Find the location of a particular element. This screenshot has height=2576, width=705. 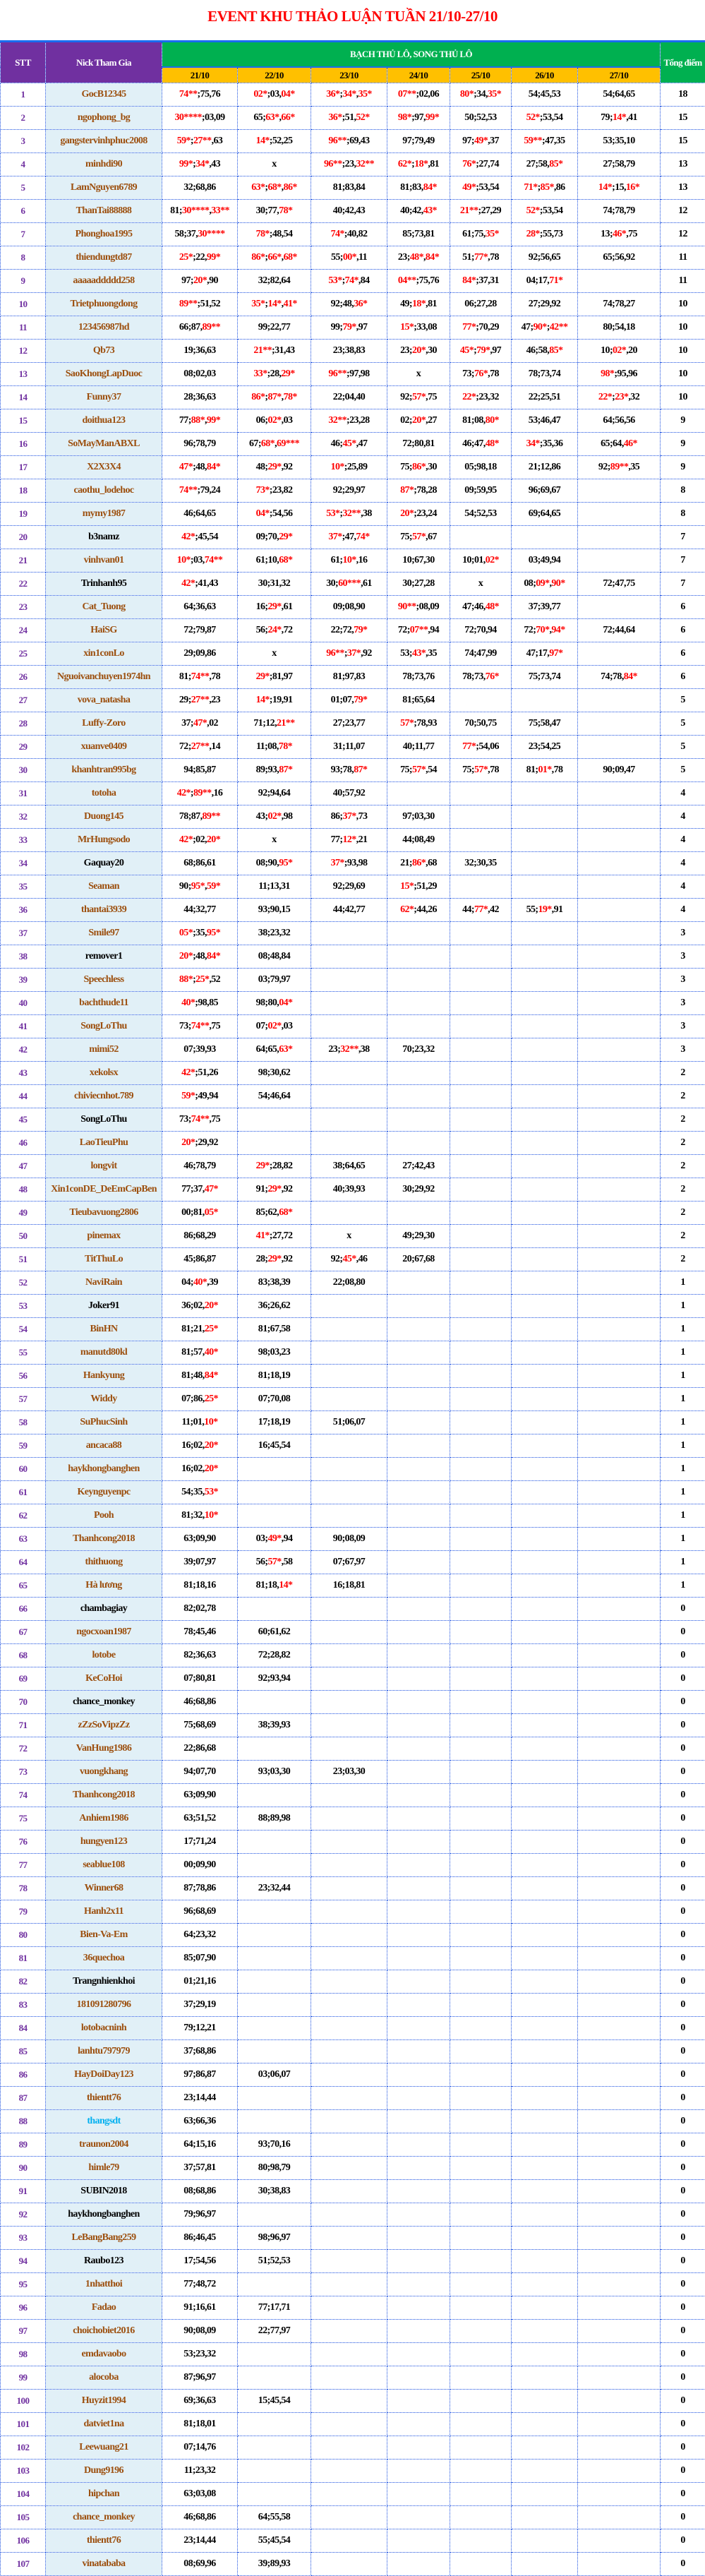

row-stt: 56 is located at coordinates (23, 1376).